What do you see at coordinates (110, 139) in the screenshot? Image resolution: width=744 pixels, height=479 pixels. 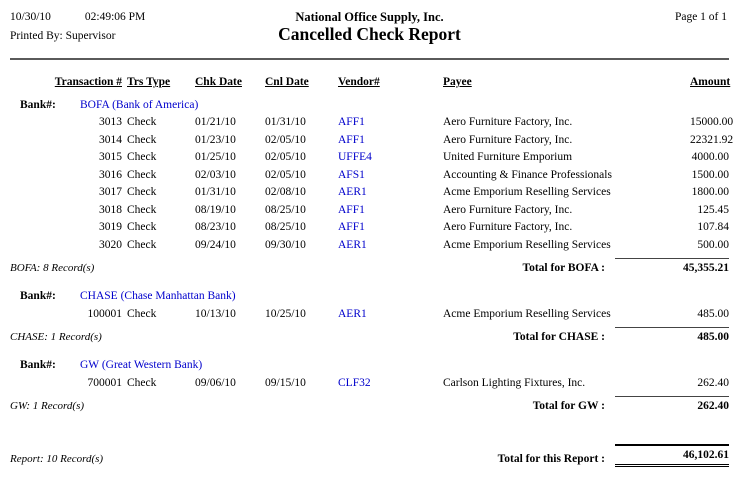 I see `transaction-number: 3014` at bounding box center [110, 139].